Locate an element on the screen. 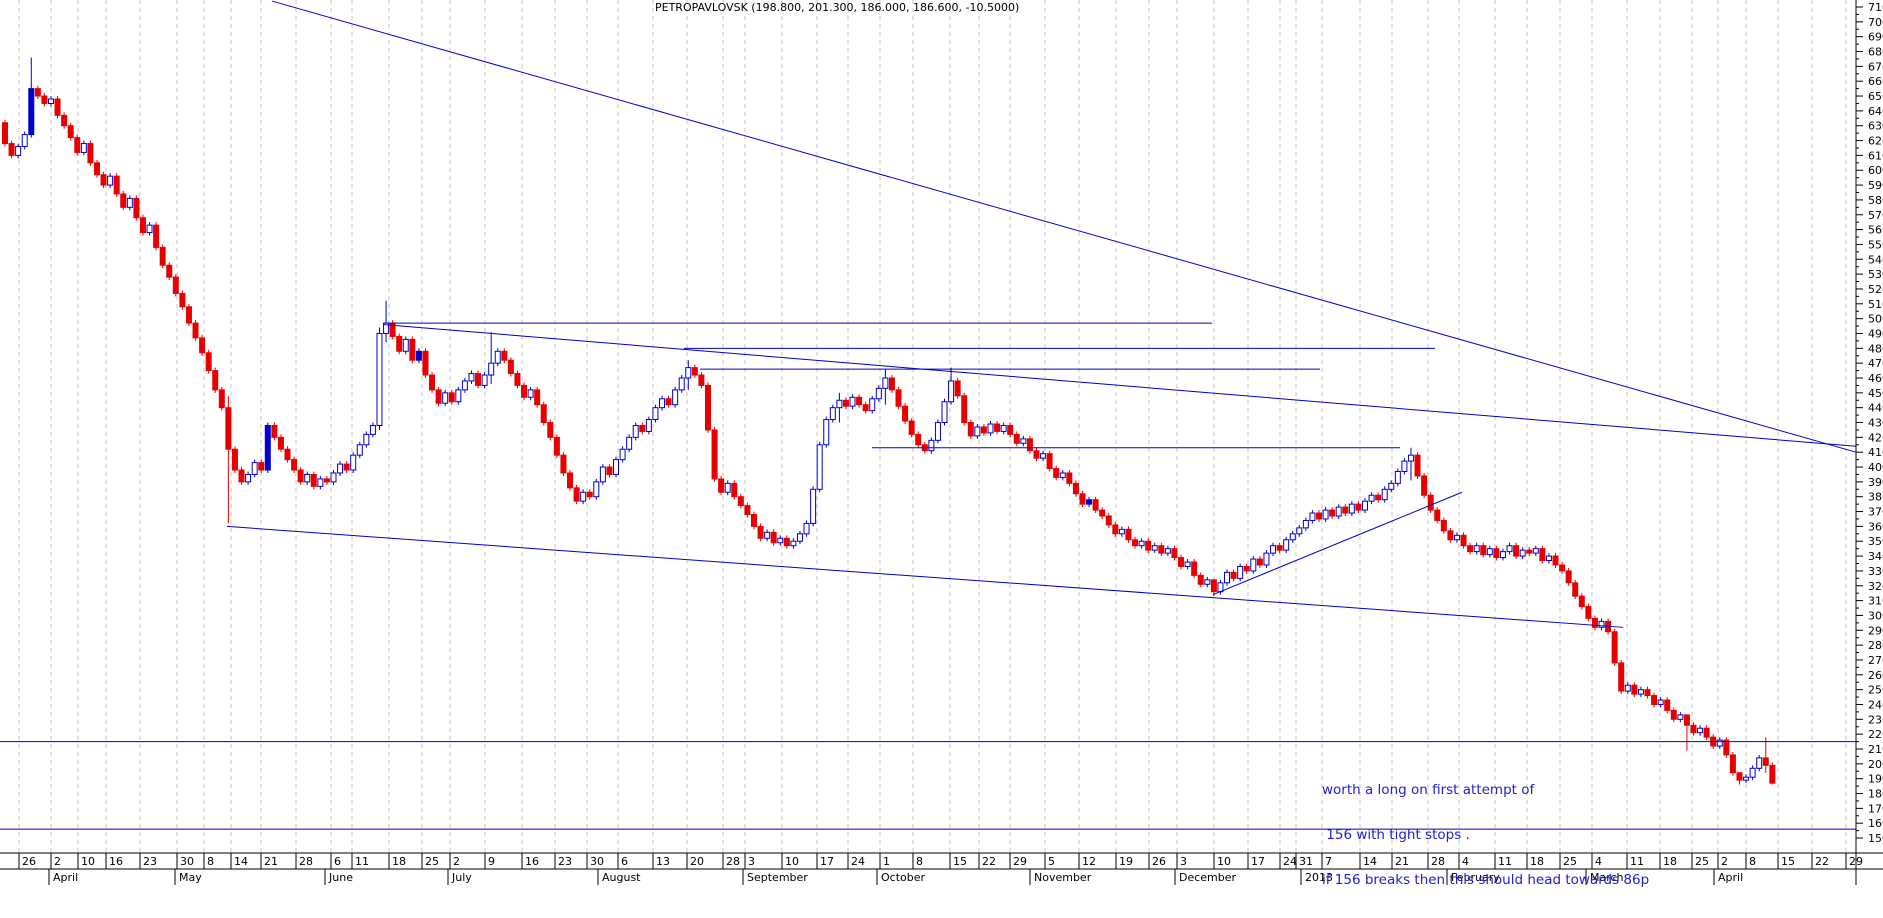 This screenshot has height=918, width=1883. price-tick-label: 490 is located at coordinates (1875, 333).